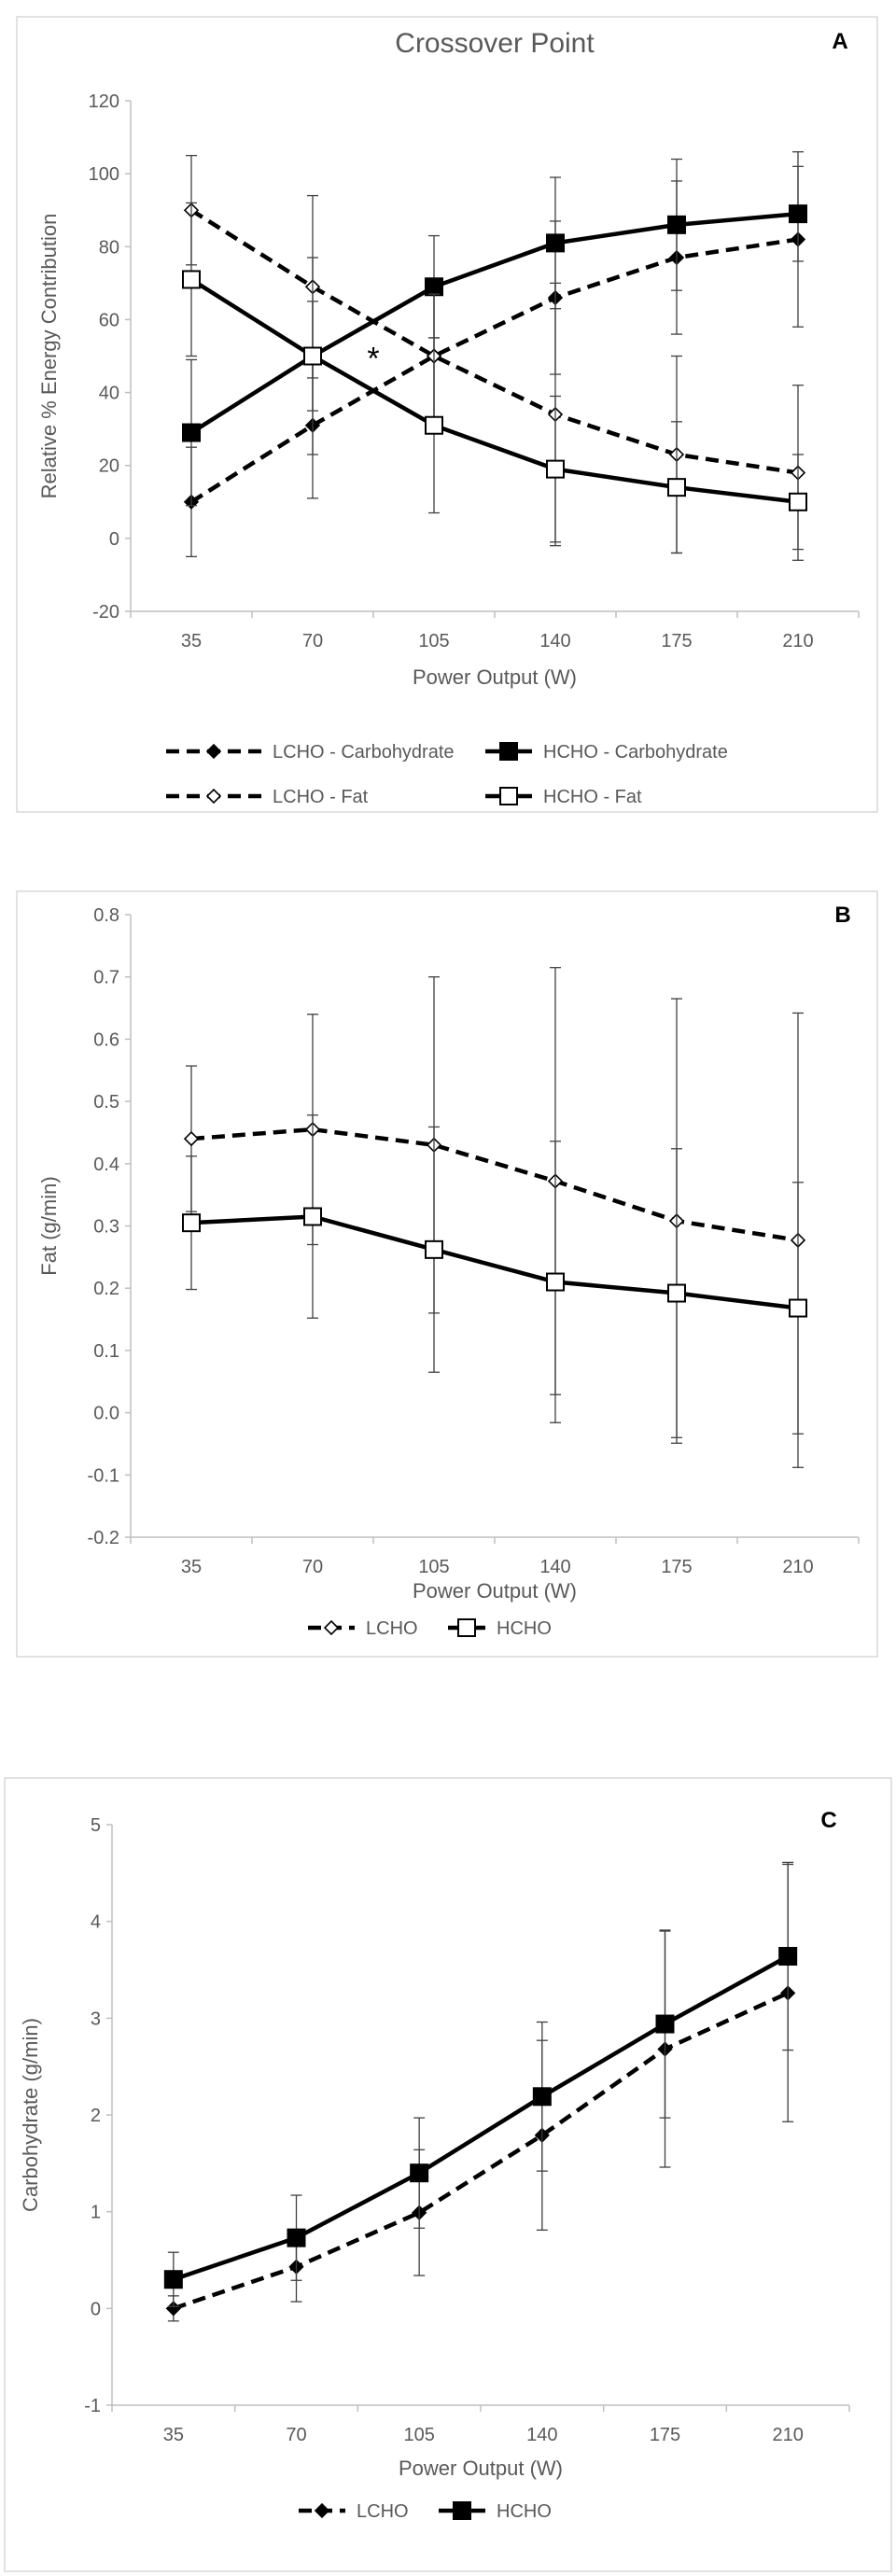 The width and height of the screenshot is (896, 2576). What do you see at coordinates (106, 1165) in the screenshot?
I see `chart-b-y-tick-label: 0.4` at bounding box center [106, 1165].